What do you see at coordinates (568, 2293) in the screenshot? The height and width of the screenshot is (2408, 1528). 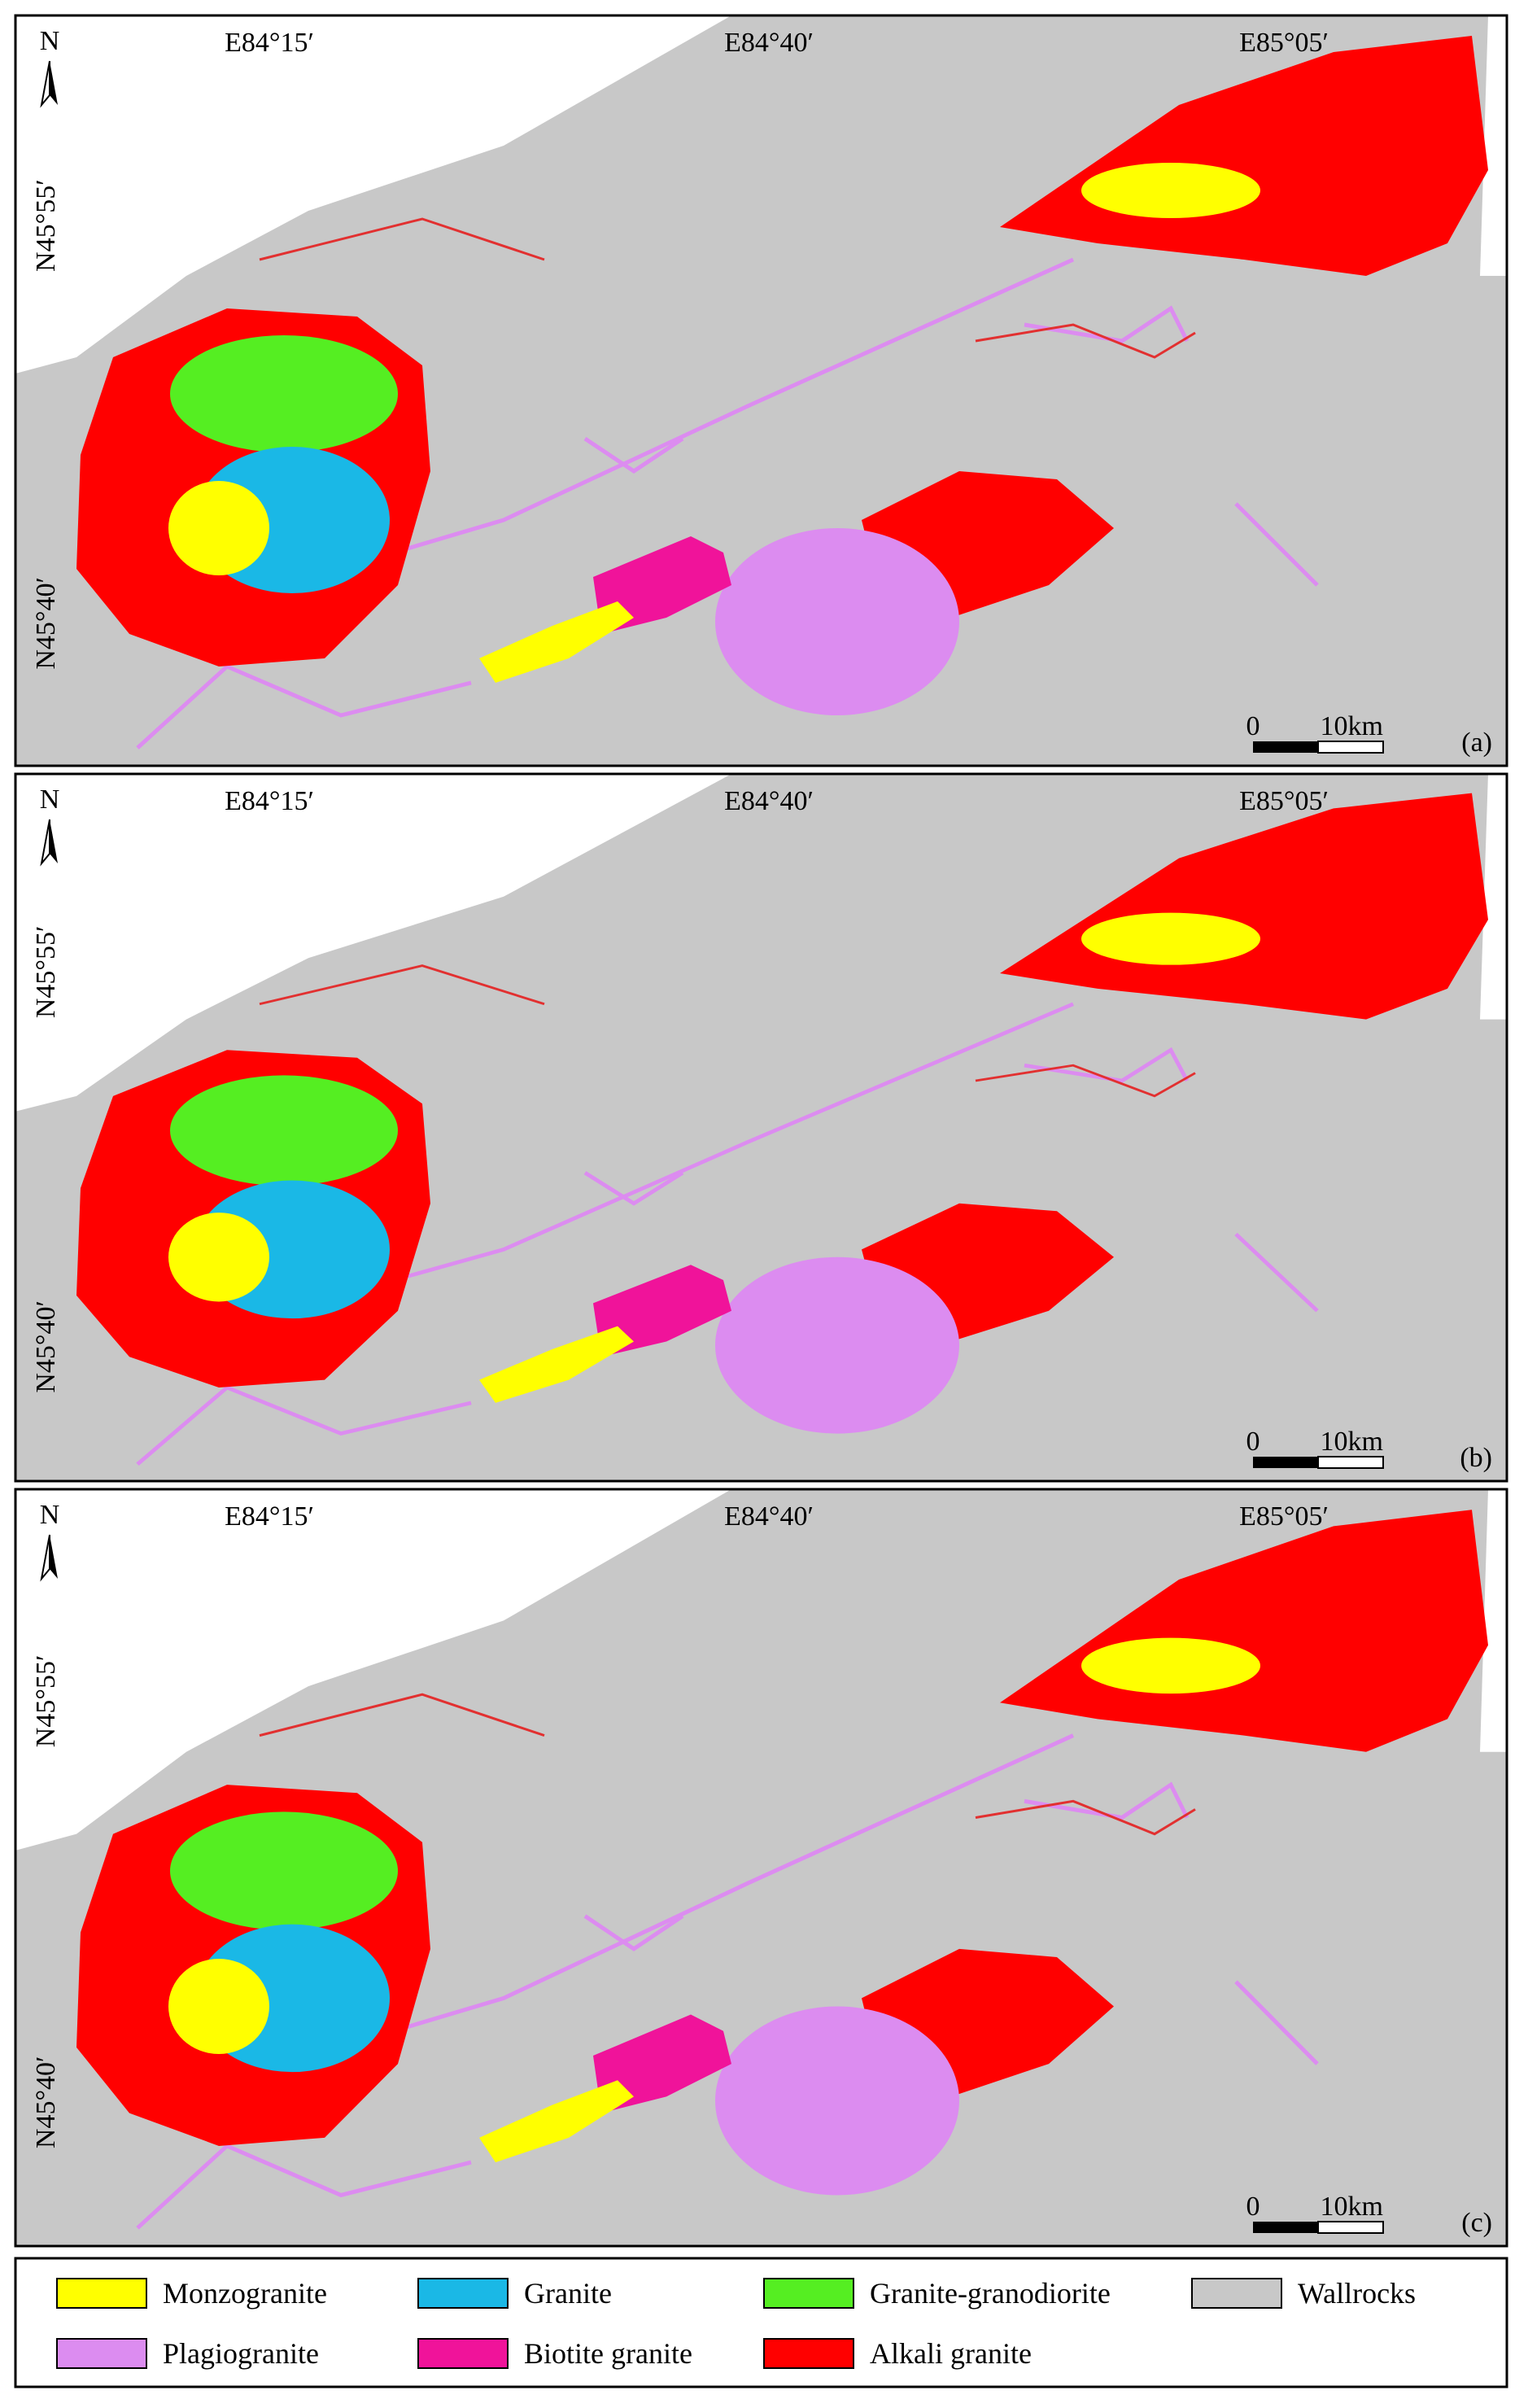 I see `legend-label: Granite` at bounding box center [568, 2293].